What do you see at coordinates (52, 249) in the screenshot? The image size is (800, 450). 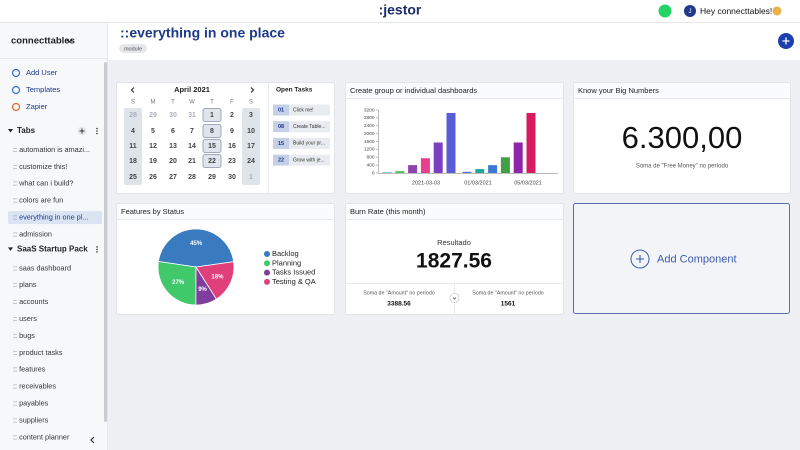 I see `section-title: SaaS Startup Pack` at bounding box center [52, 249].